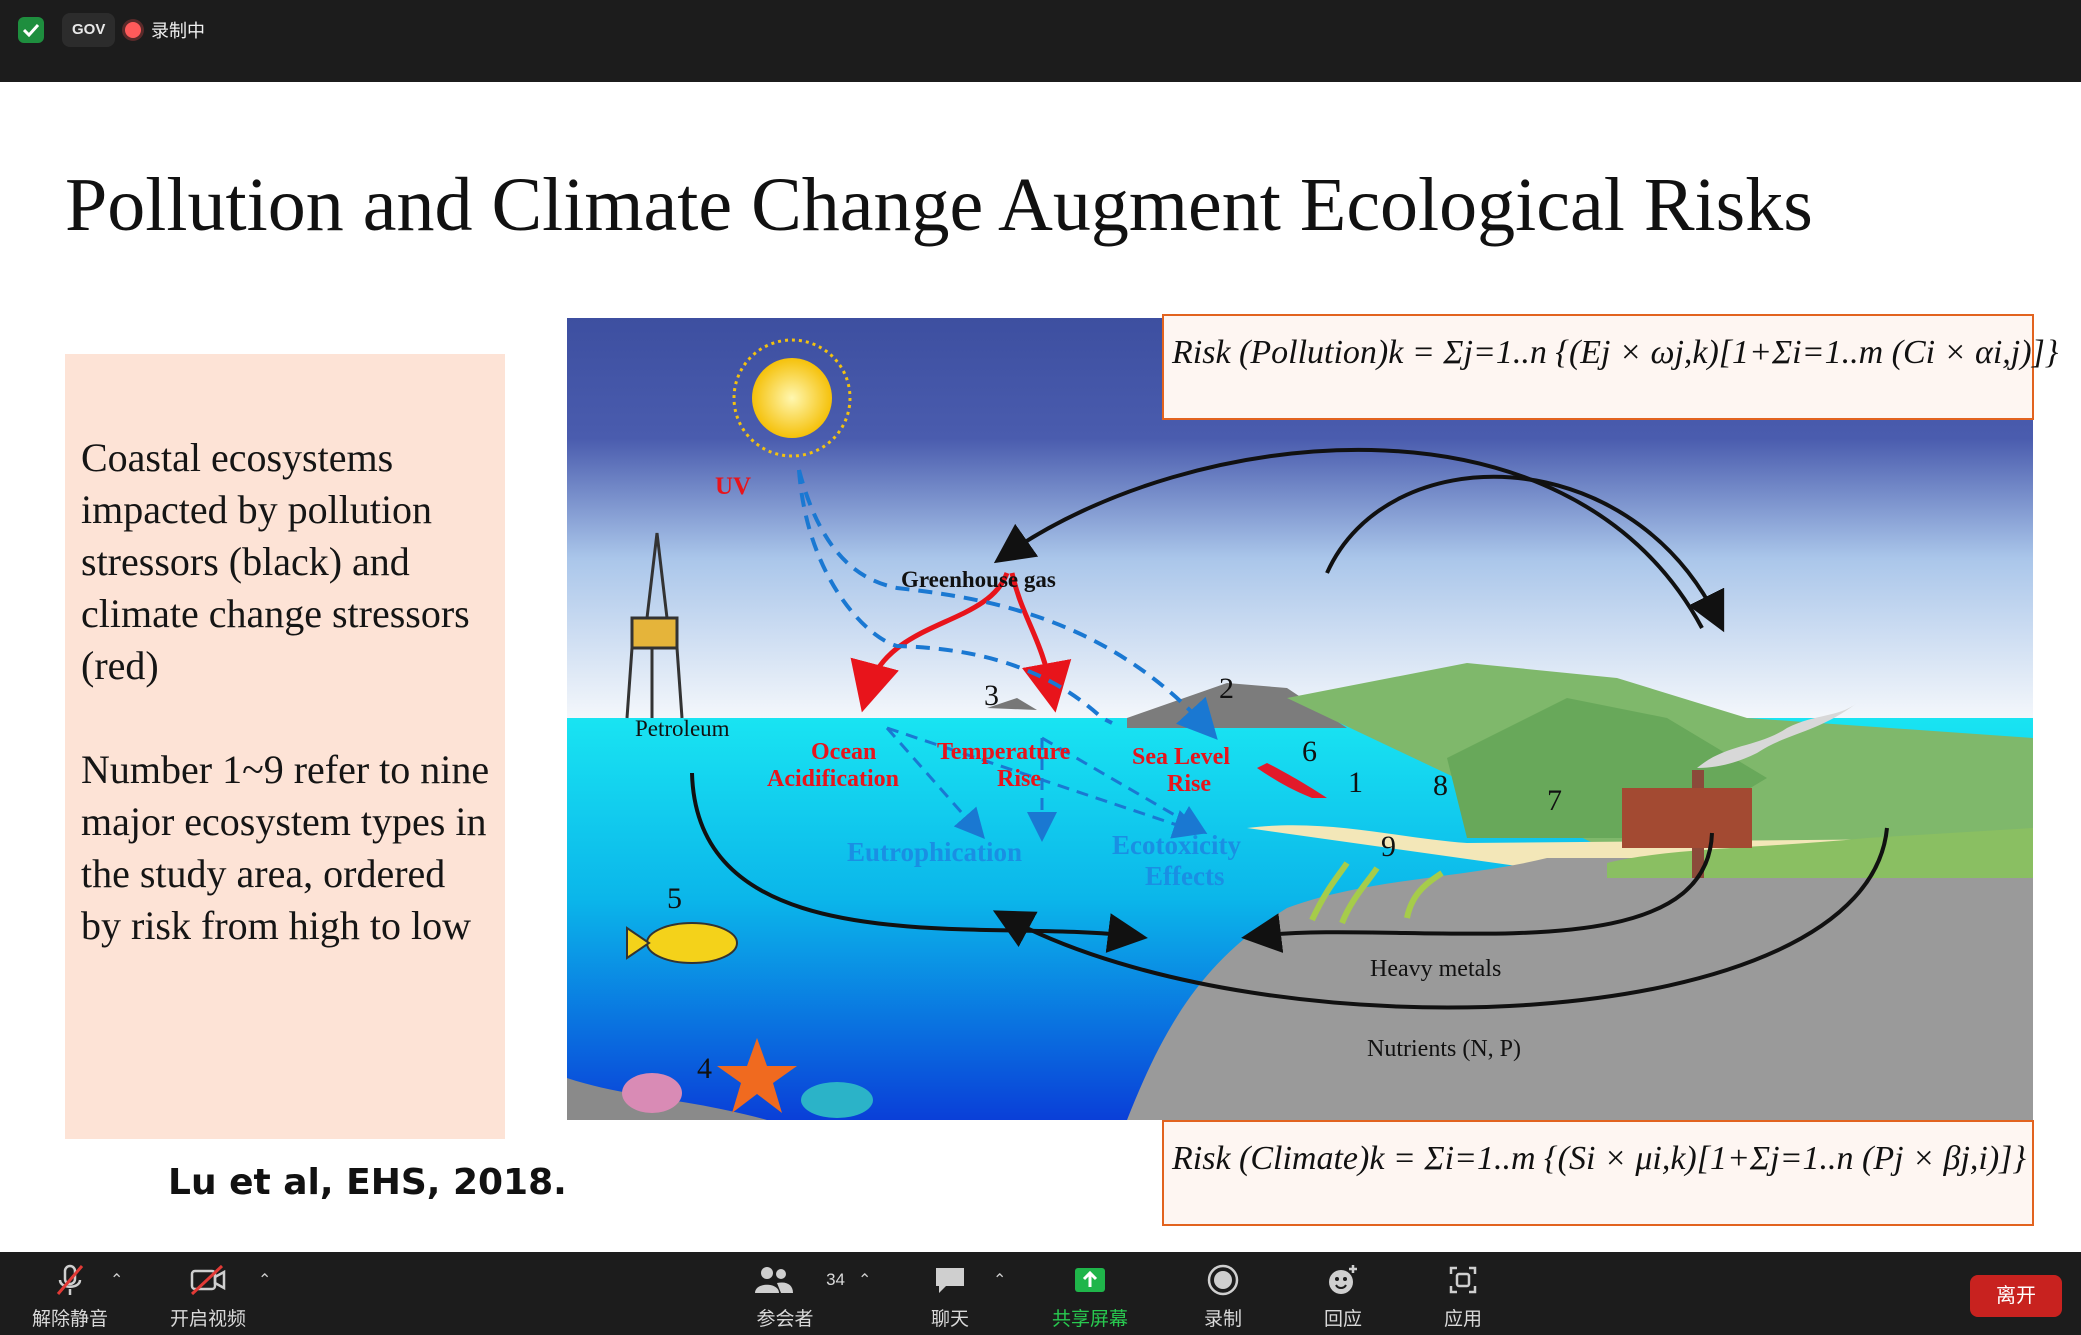 The image size is (2081, 1335). What do you see at coordinates (654, 625) in the screenshot?
I see `oil-platform` at bounding box center [654, 625].